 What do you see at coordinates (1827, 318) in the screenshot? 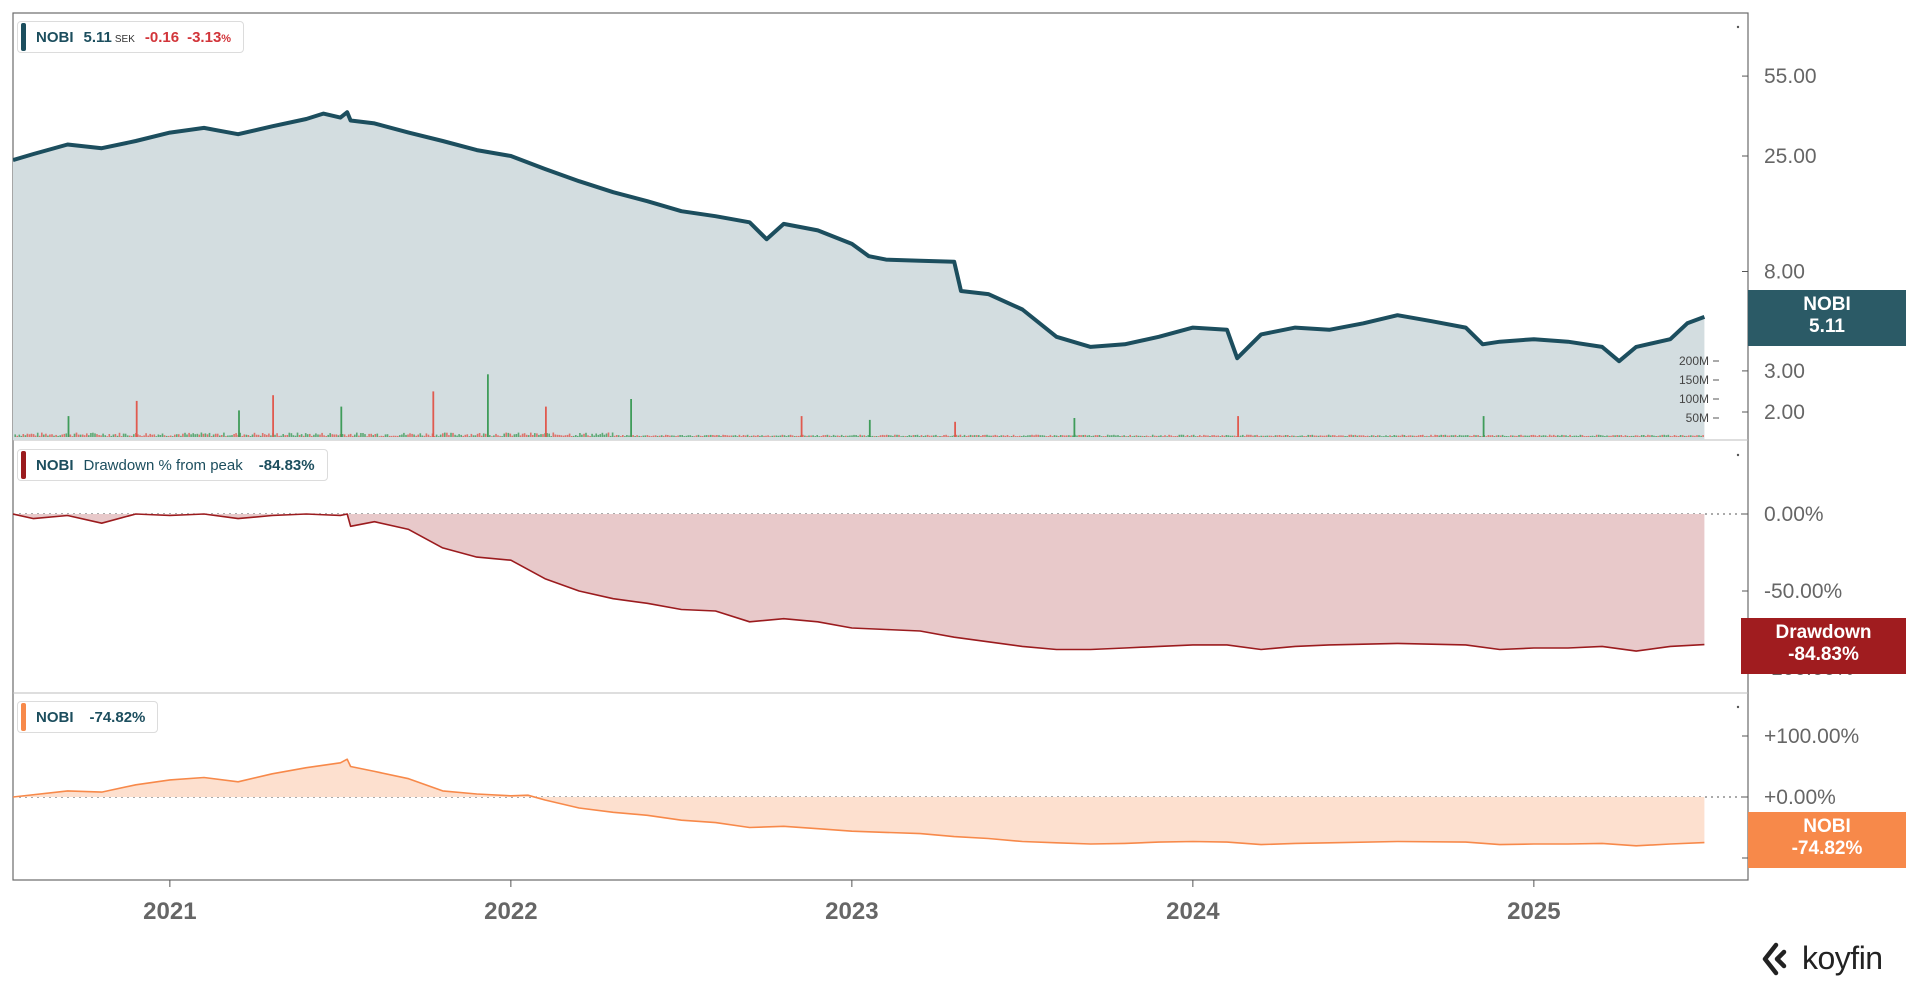
I see `price-value-tag: NOBI 5.11` at bounding box center [1827, 318].